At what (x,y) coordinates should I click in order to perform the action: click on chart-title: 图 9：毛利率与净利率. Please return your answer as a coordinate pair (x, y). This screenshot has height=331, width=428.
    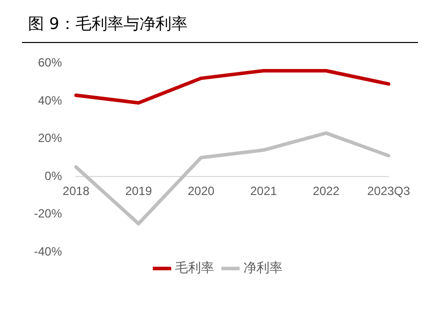
    Looking at the image, I should click on (108, 24).